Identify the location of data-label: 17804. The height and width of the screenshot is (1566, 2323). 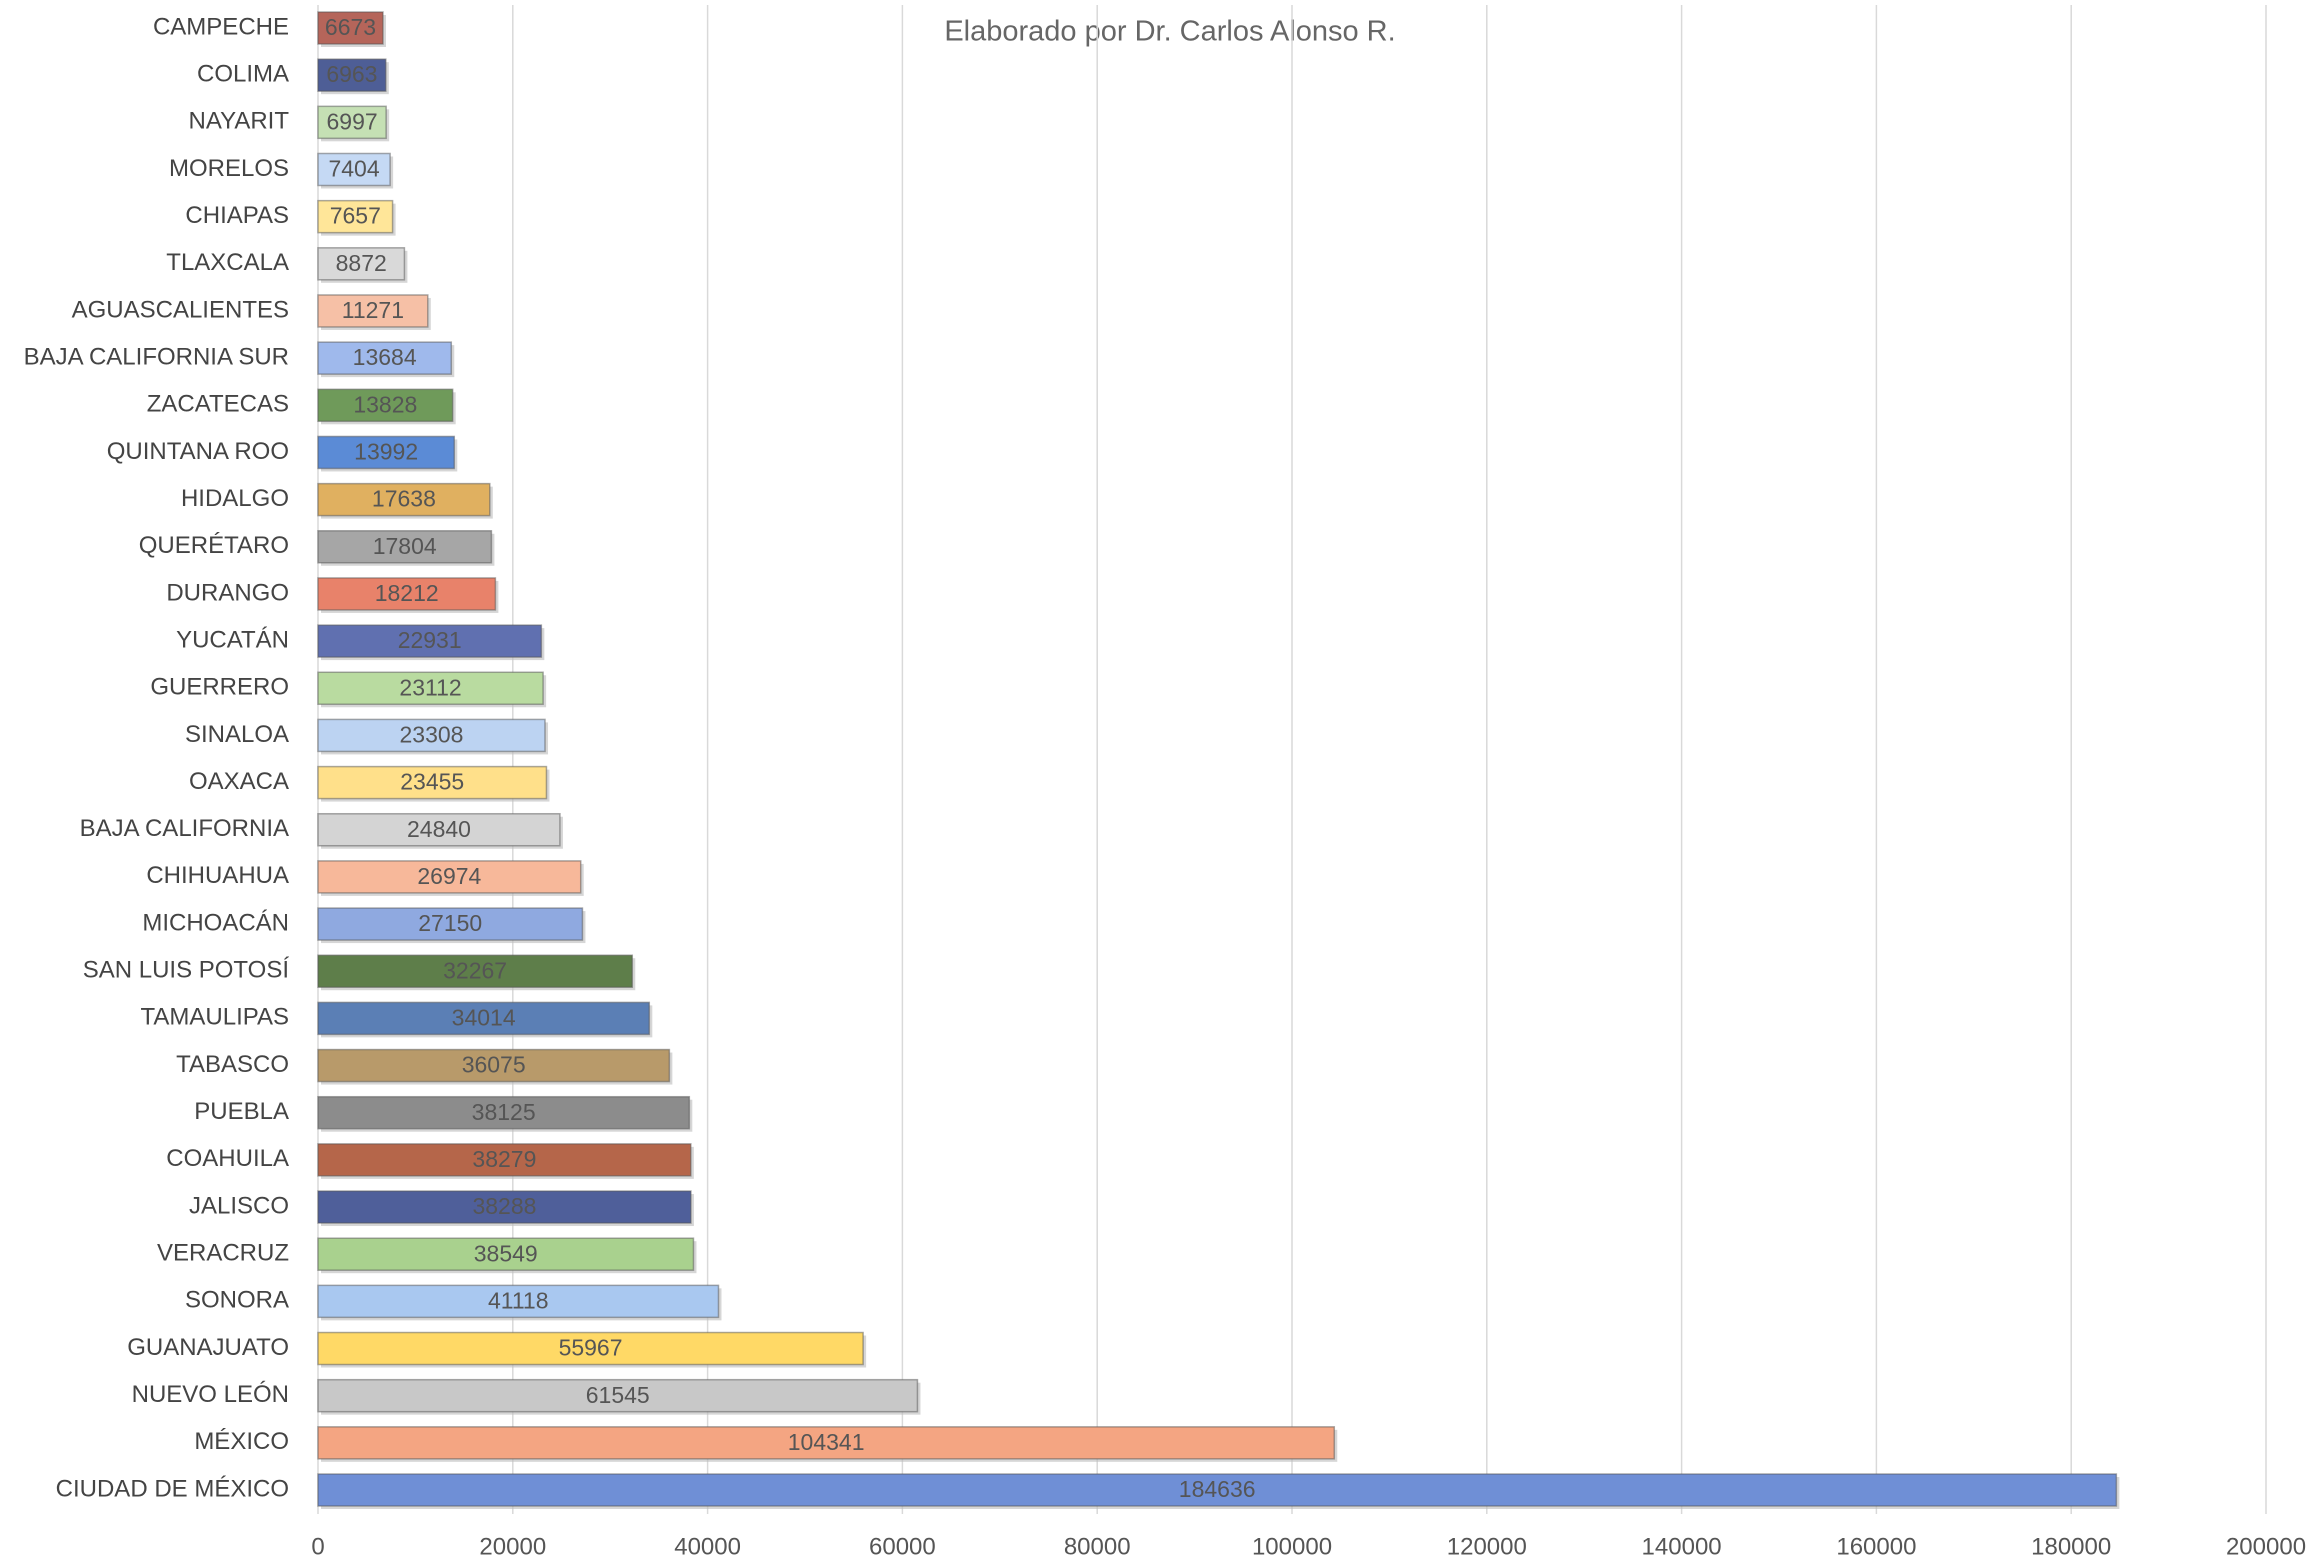
(405, 546).